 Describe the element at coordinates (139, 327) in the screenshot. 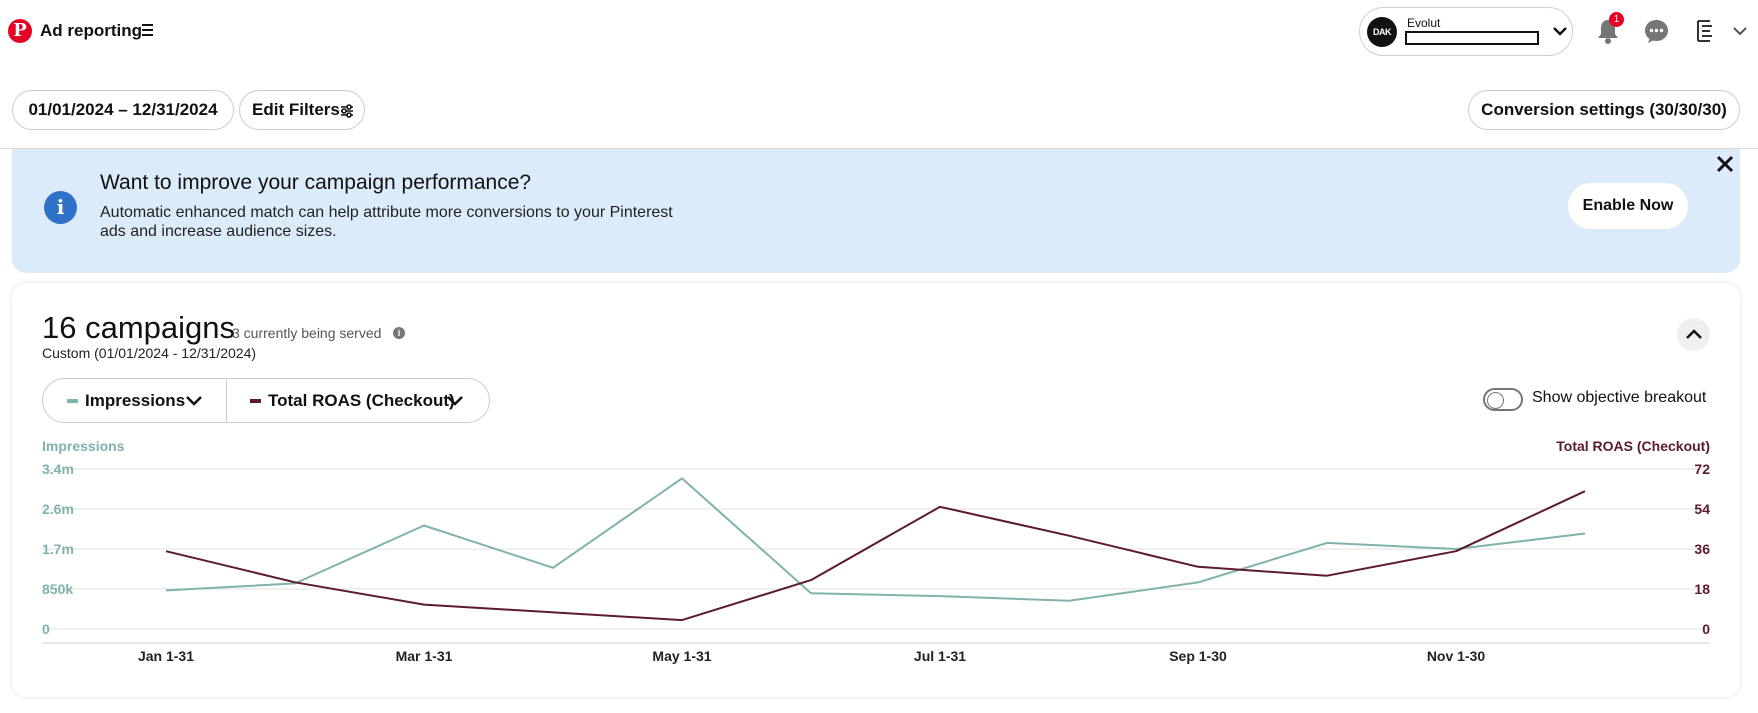

I see `campaigns-title: 16 campaigns` at that location.